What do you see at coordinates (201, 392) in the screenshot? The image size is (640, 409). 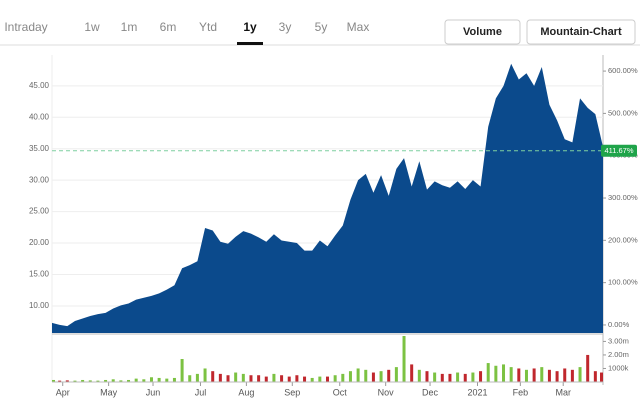 I see `x-tick-label: Jul` at bounding box center [201, 392].